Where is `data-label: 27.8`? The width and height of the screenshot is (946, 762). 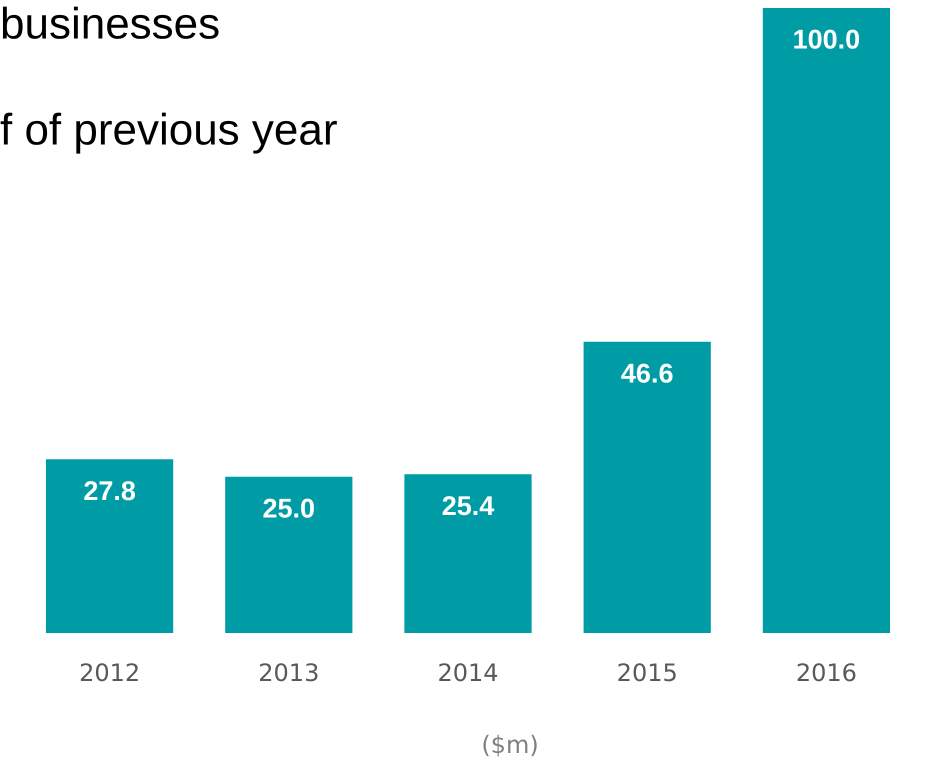 data-label: 27.8 is located at coordinates (109, 491).